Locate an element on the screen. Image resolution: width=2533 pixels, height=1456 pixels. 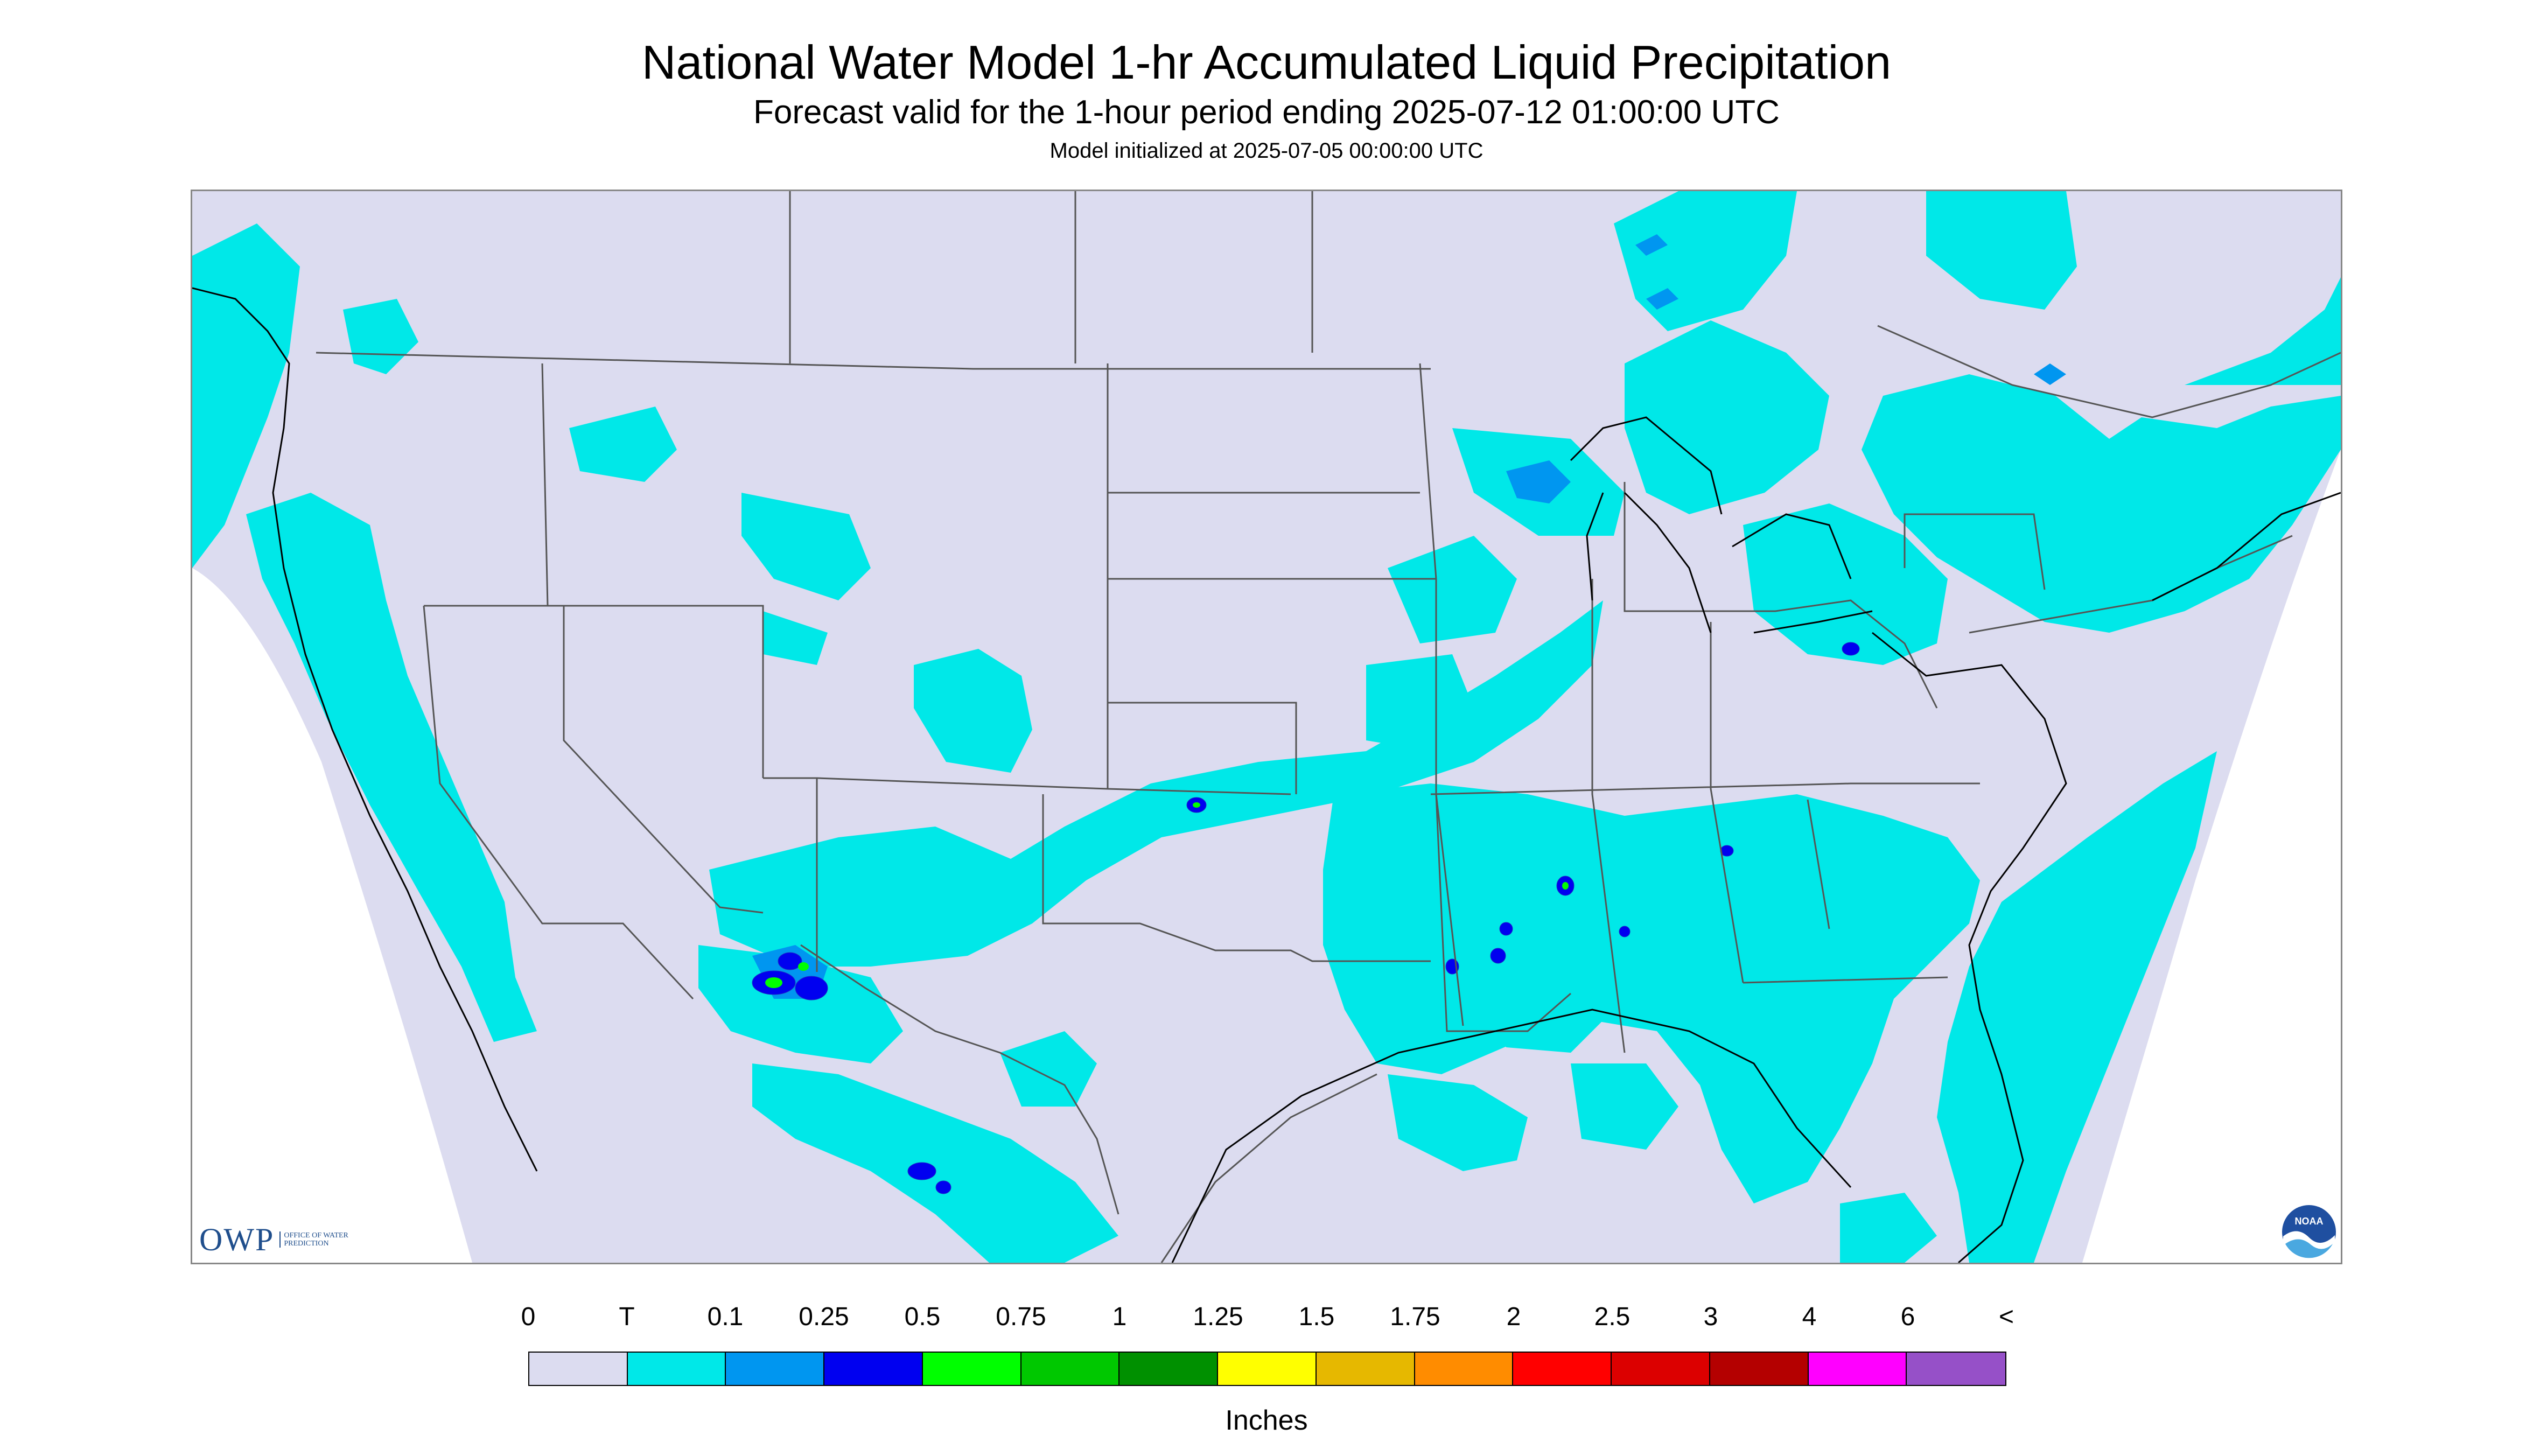
legend-label: 0.75 is located at coordinates (1021, 1317).